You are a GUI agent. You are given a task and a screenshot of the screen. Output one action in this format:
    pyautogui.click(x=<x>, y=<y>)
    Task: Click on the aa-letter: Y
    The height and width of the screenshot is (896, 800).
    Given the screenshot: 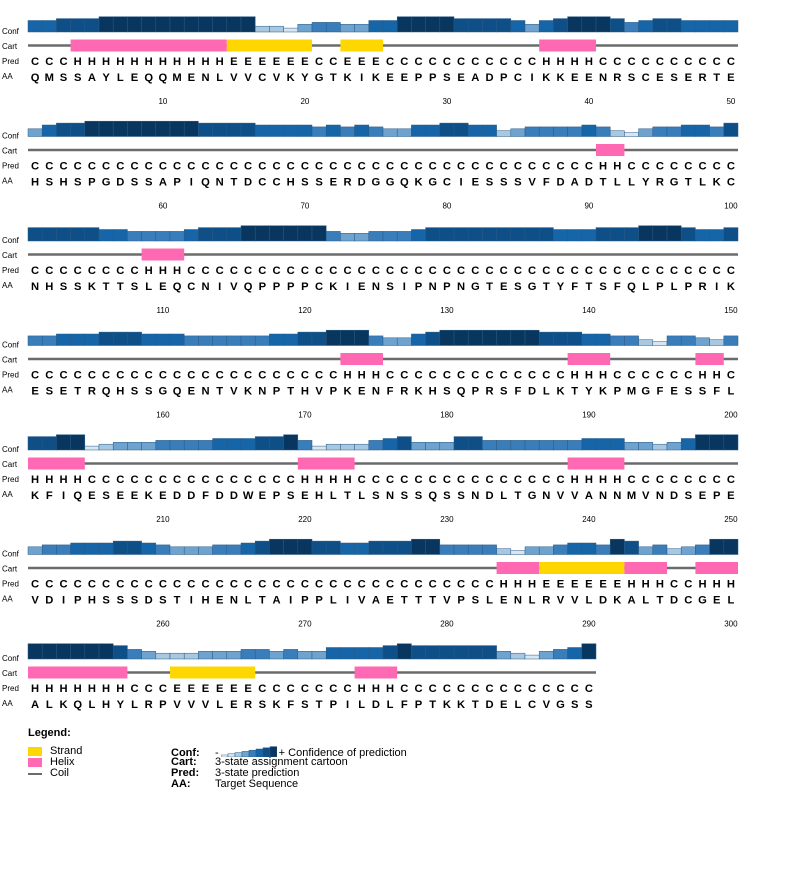 What is the action you would take?
    pyautogui.click(x=589, y=392)
    